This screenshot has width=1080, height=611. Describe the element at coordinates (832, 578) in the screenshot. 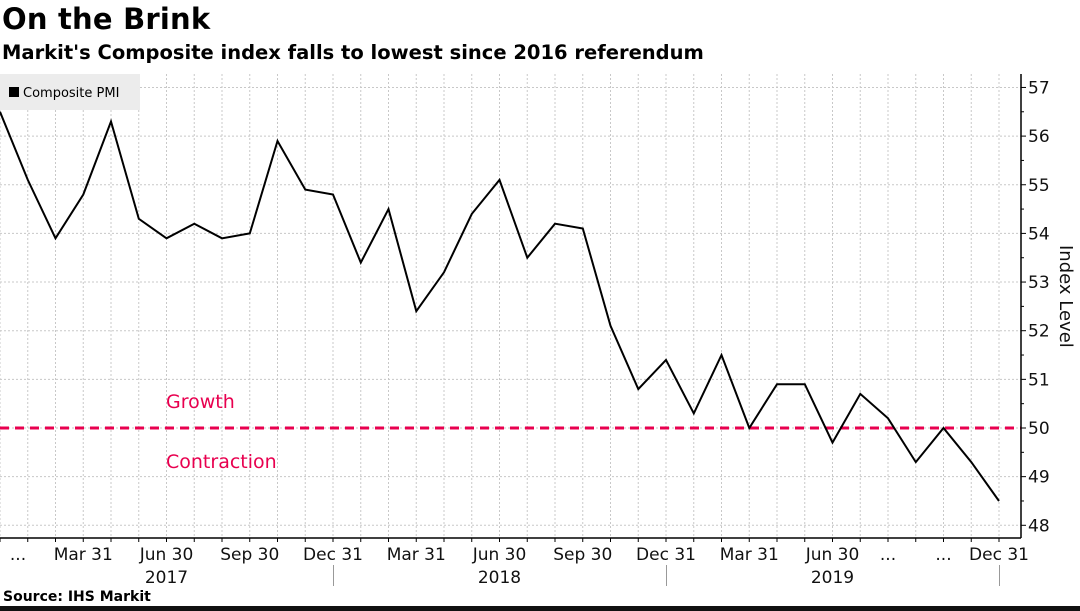

I see `x-year-label: 2019` at that location.